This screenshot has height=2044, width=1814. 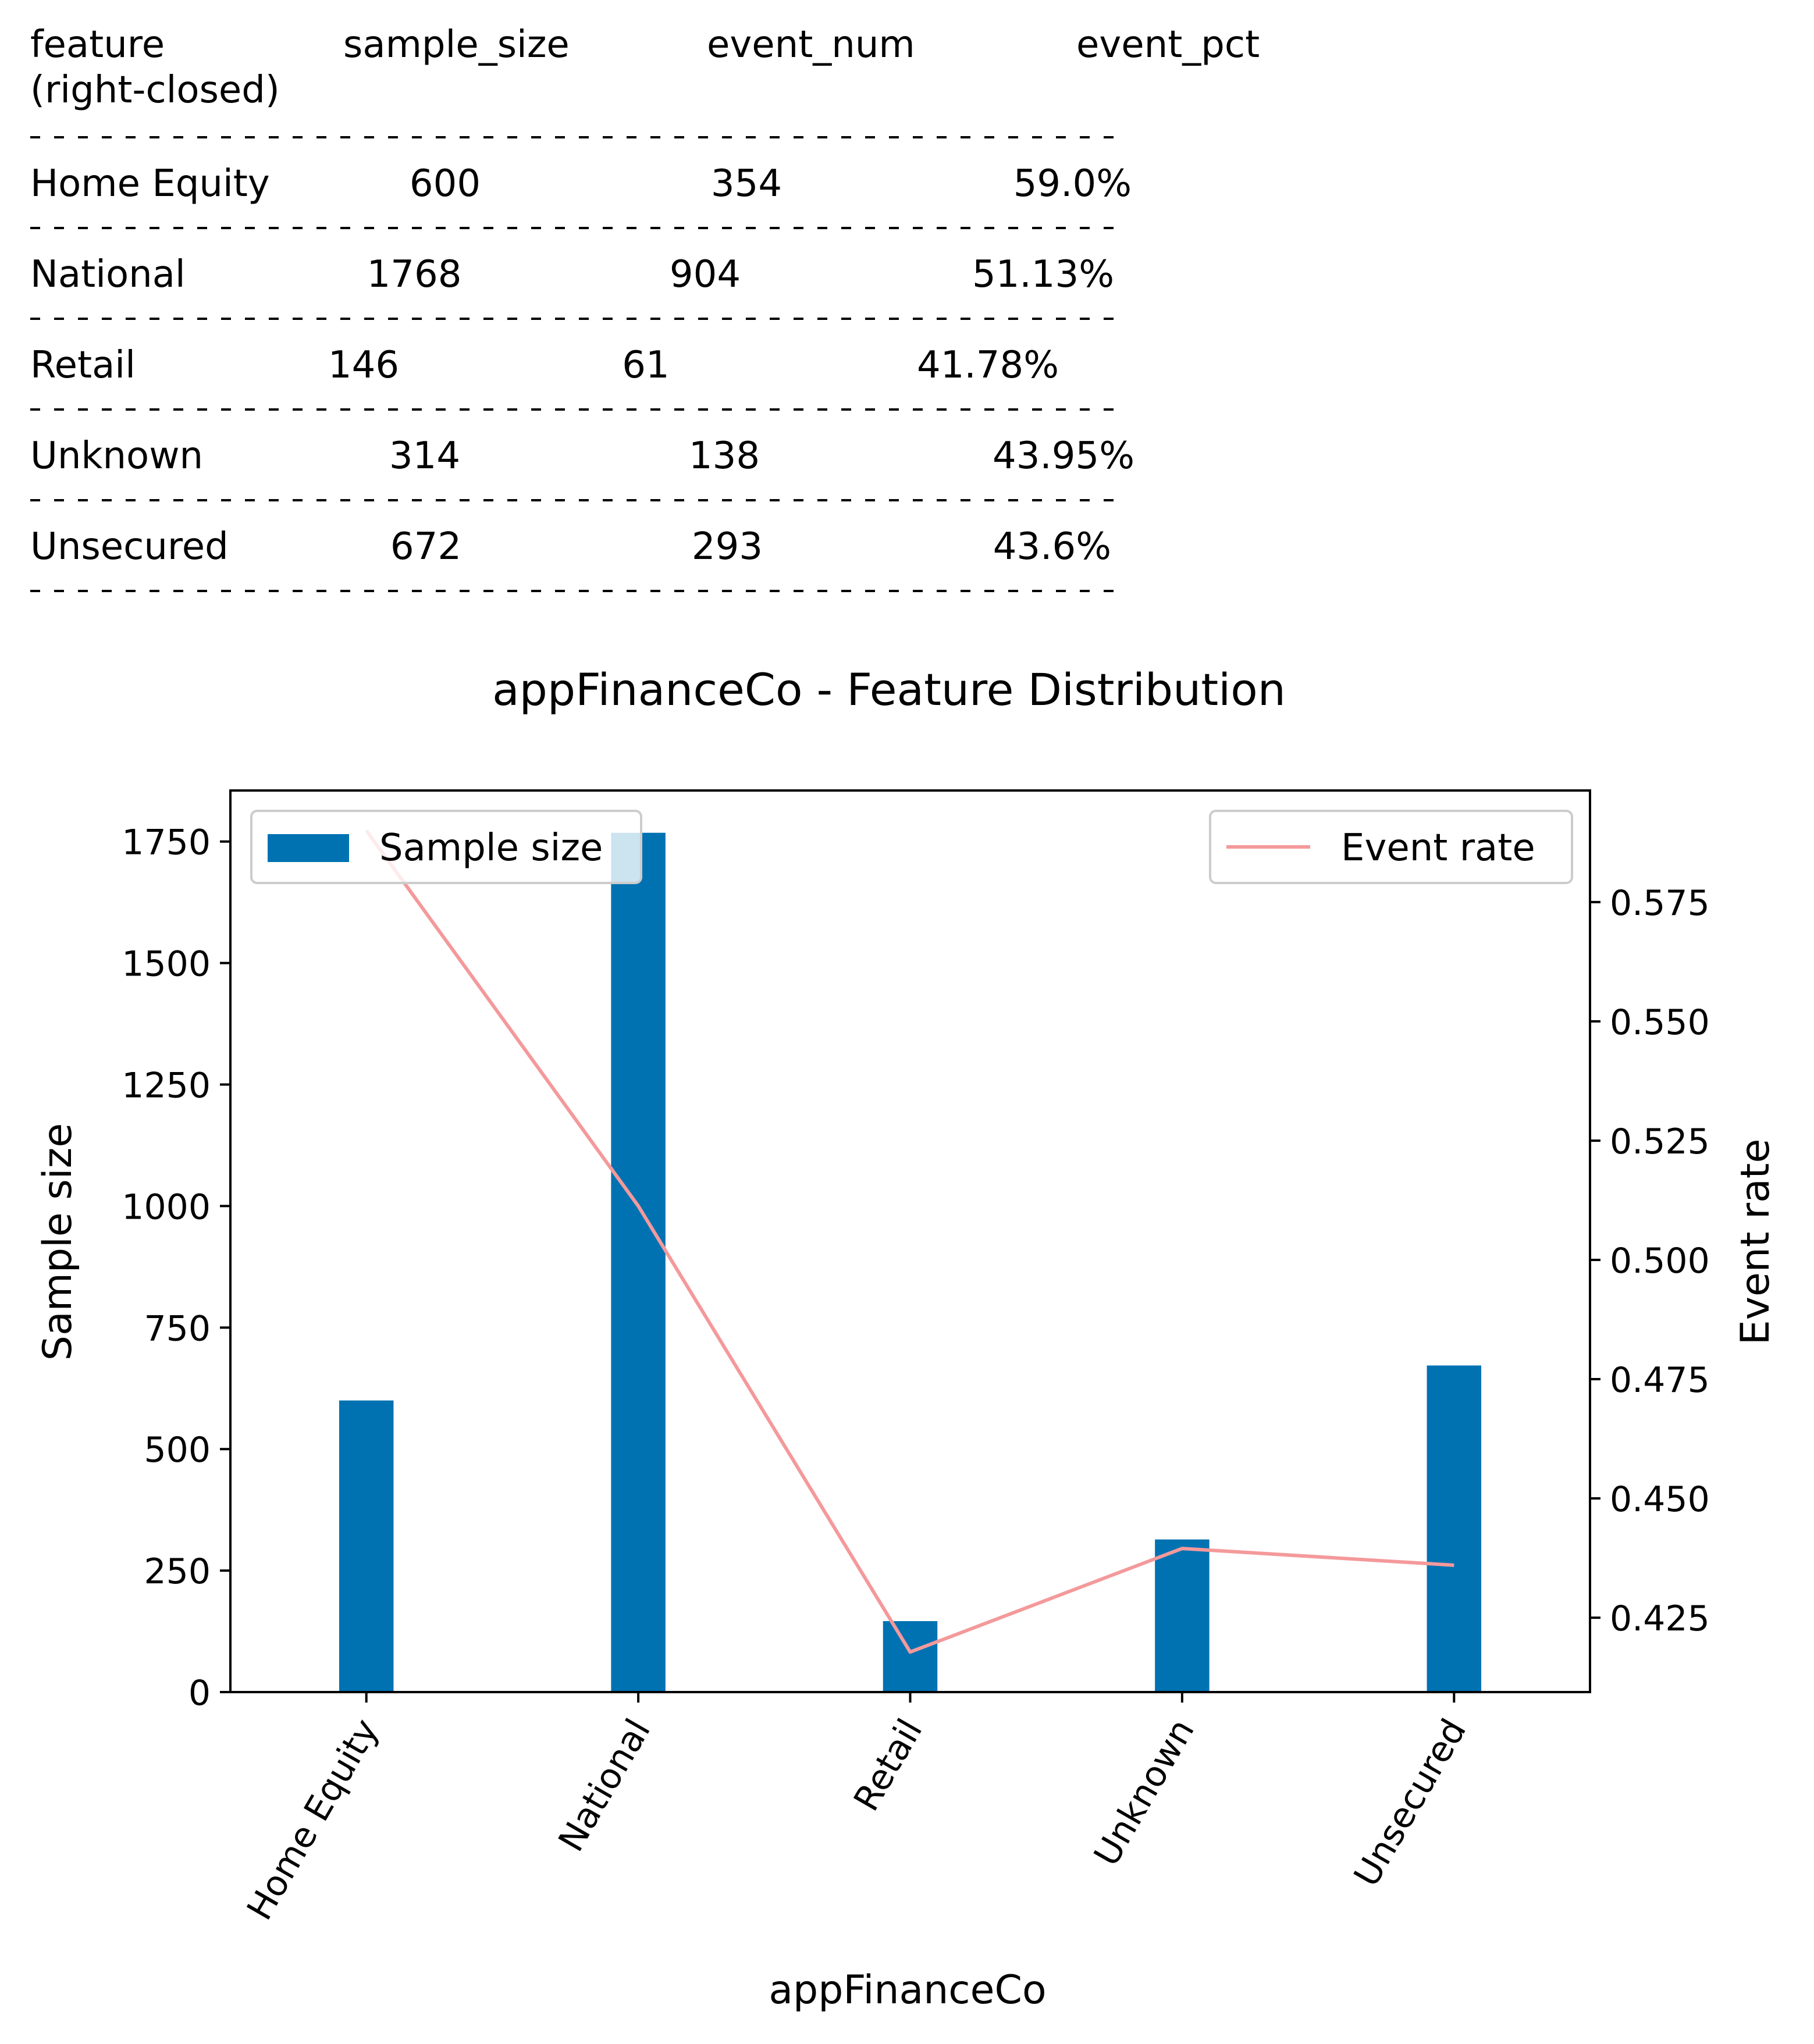 What do you see at coordinates (456, 44) in the screenshot?
I see `table-header-1: sample_size` at bounding box center [456, 44].